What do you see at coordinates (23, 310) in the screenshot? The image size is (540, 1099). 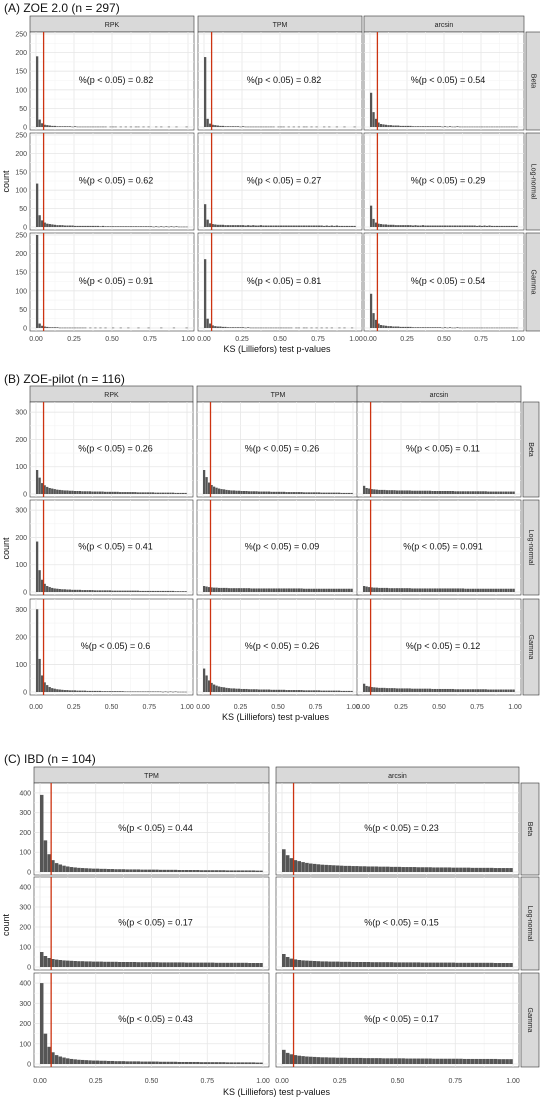 I see `y-tick-label: 50` at bounding box center [23, 310].